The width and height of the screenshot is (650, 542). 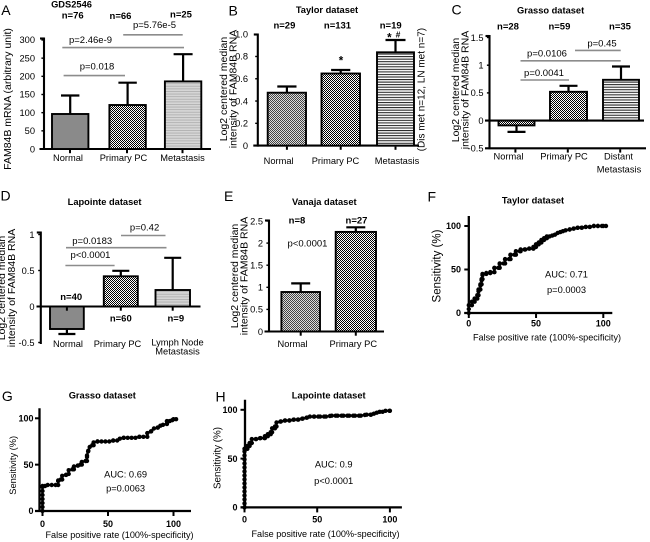 I want to click on svg-text: n=76, so click(x=73, y=16).